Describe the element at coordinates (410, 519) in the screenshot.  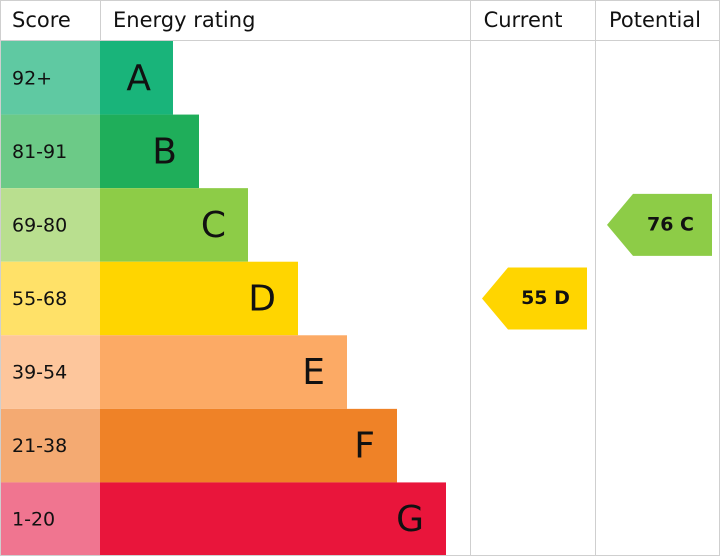
I see `band-letter: G` at that location.